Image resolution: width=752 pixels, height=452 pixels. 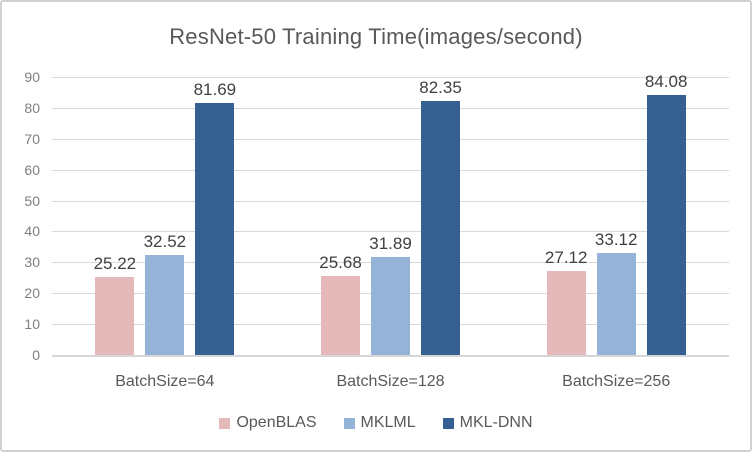 I want to click on data-label-mkl-dnn-batchsize=256: 84.08, so click(x=666, y=82).